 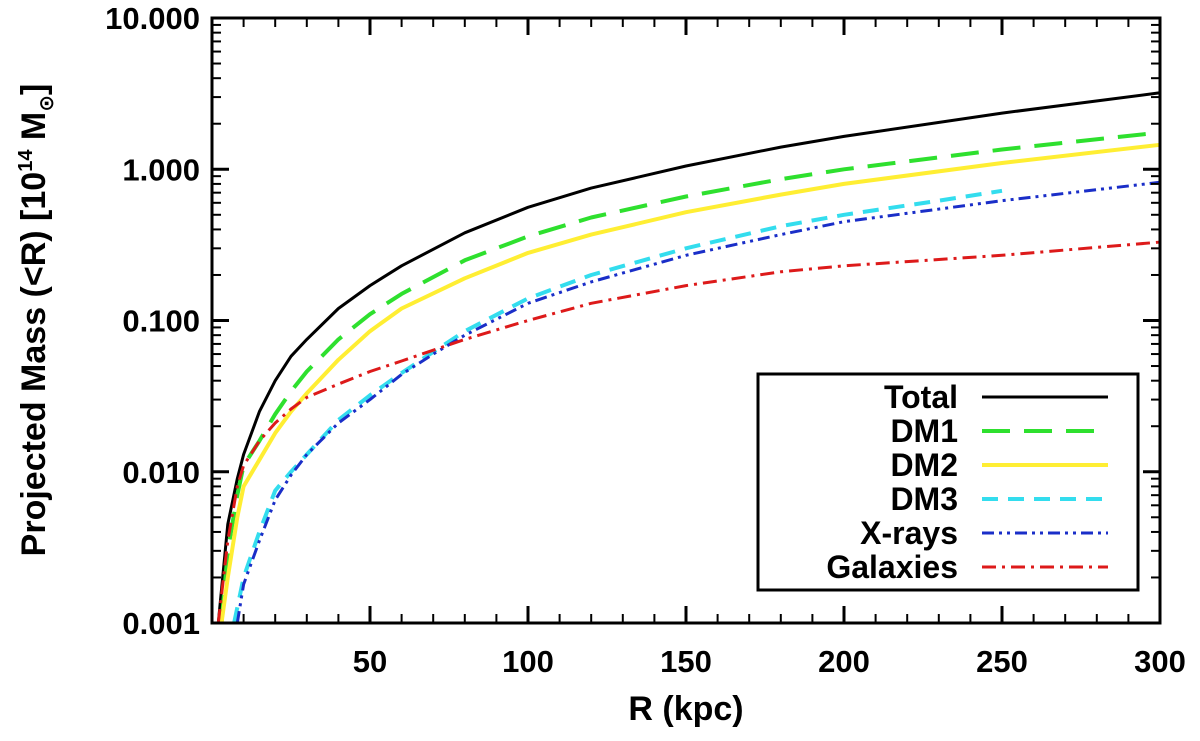 I want to click on y-tick-label: 1.000, so click(x=161, y=169).